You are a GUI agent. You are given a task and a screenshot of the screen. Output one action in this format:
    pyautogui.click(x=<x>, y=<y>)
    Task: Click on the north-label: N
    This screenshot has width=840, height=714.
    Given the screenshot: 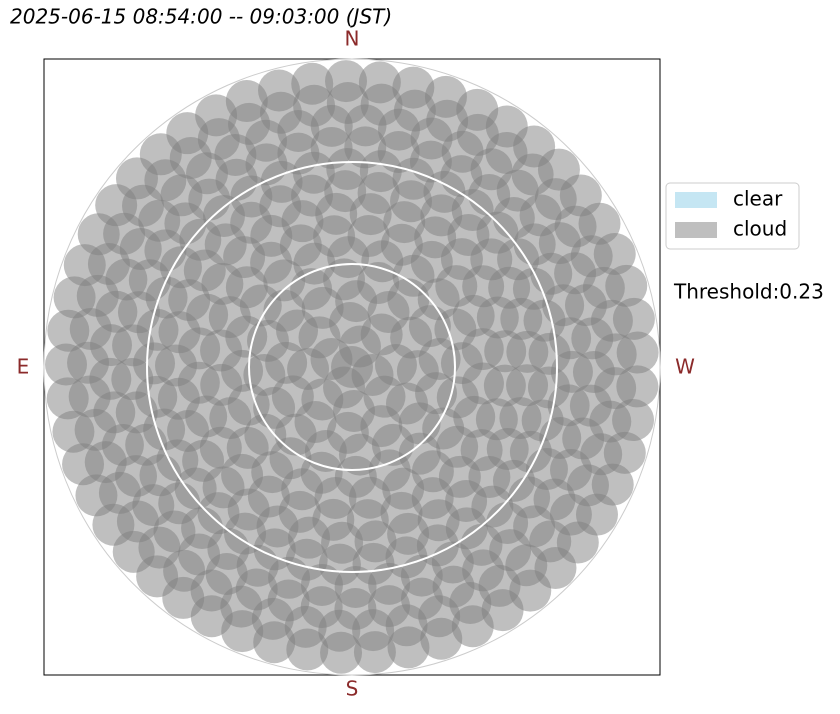 What is the action you would take?
    pyautogui.click(x=352, y=39)
    